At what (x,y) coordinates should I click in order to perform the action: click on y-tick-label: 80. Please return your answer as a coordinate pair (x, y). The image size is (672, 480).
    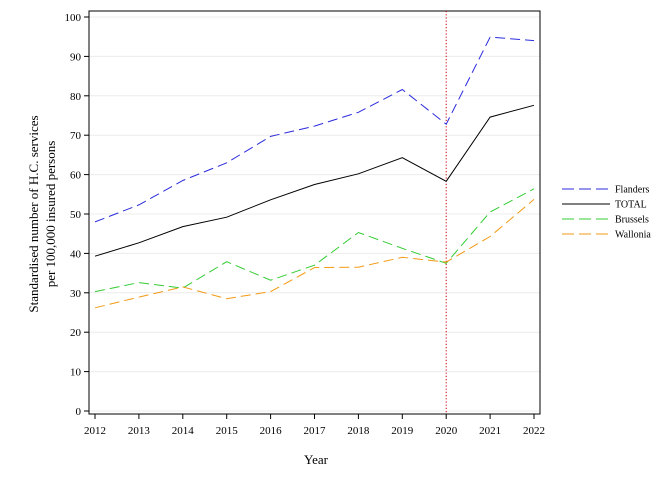
    Looking at the image, I should click on (76, 97).